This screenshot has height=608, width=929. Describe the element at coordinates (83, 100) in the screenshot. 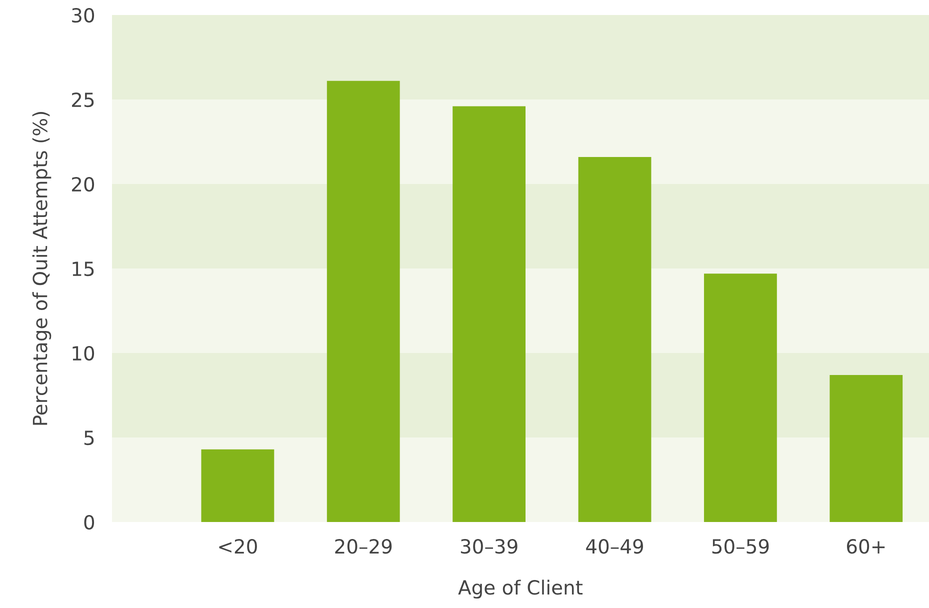

I see `y-tick-label: 25` at that location.